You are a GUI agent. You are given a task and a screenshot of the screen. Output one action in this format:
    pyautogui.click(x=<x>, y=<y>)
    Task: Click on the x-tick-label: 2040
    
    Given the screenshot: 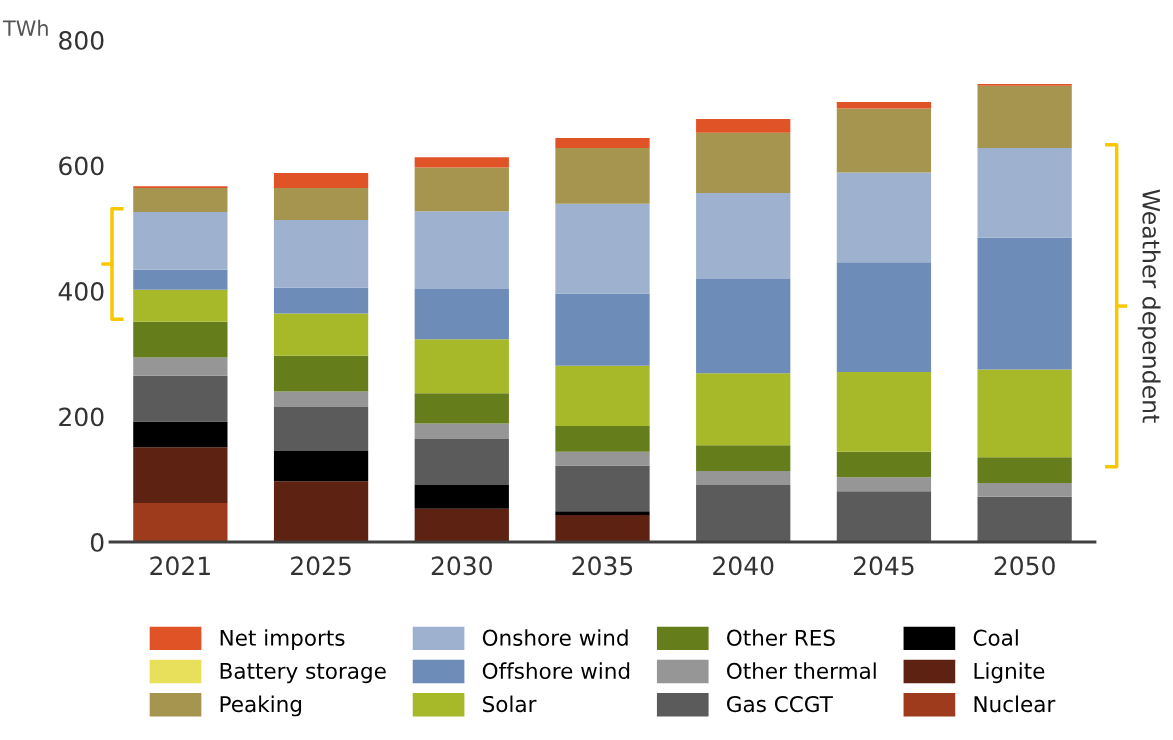 What is the action you would take?
    pyautogui.click(x=743, y=566)
    